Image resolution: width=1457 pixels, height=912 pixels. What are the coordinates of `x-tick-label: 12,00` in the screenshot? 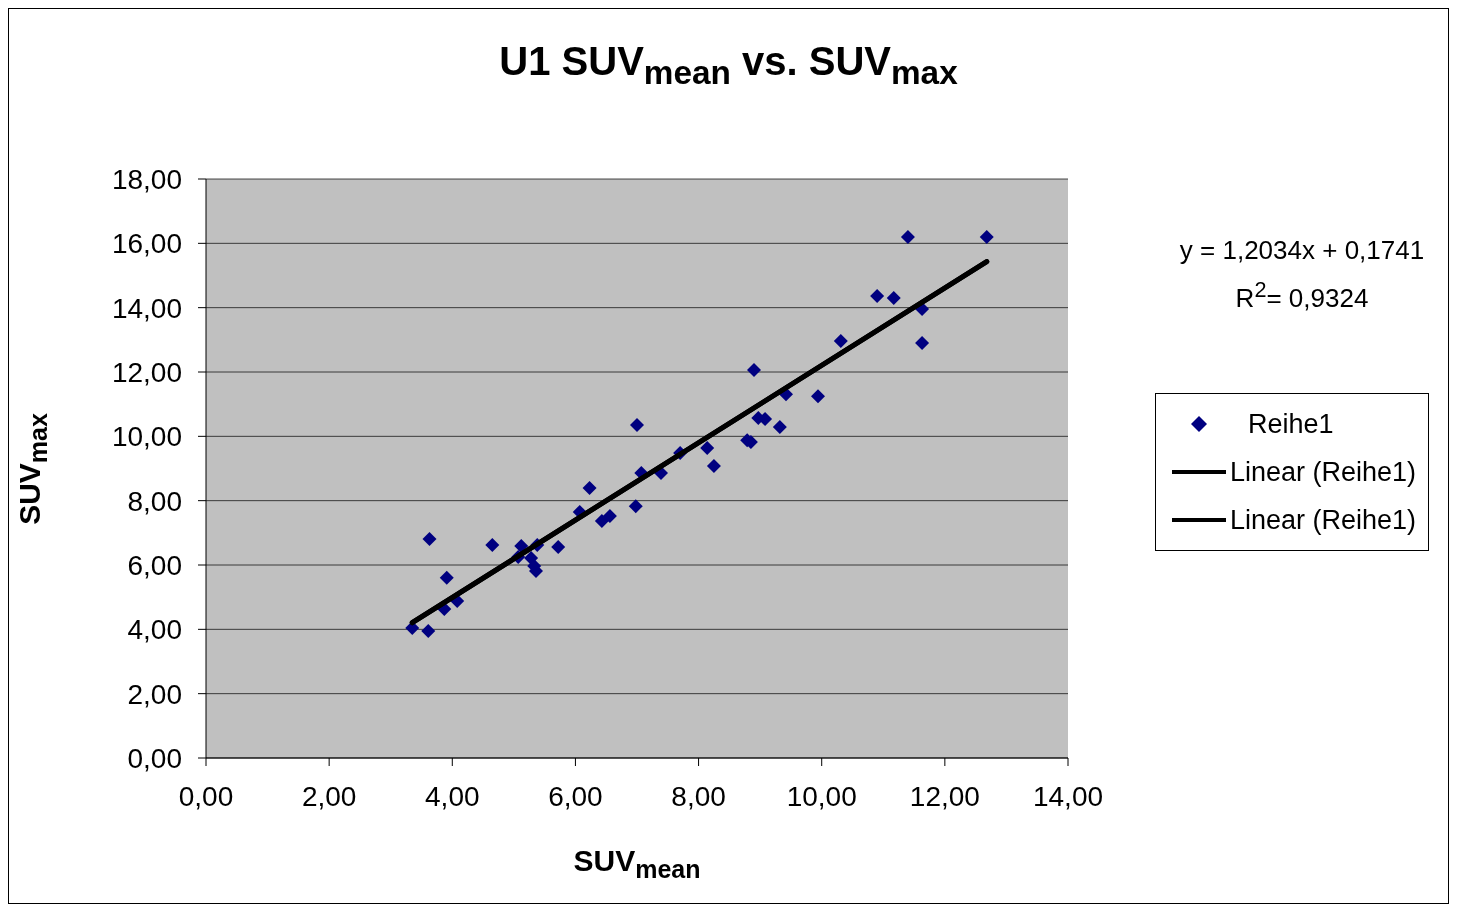 It's located at (944, 796).